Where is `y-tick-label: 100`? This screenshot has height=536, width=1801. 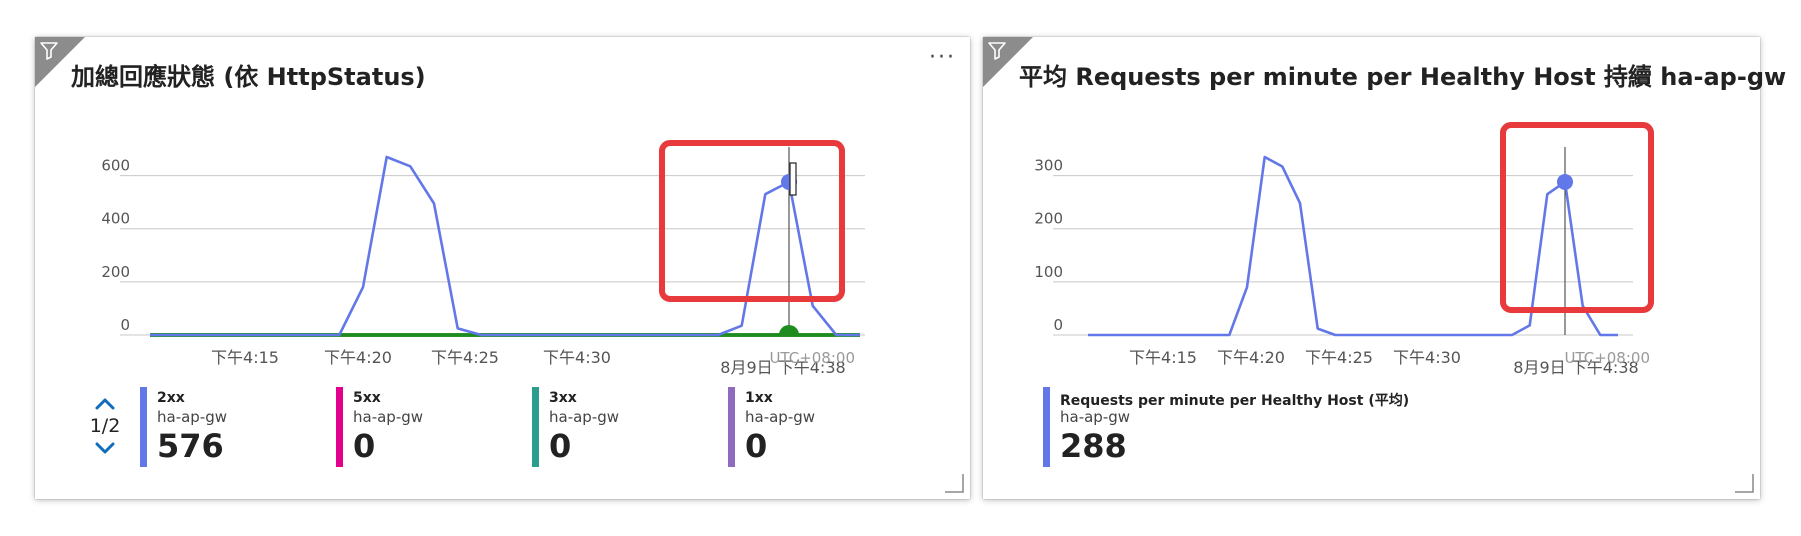 y-tick-label: 100 is located at coordinates (1048, 272).